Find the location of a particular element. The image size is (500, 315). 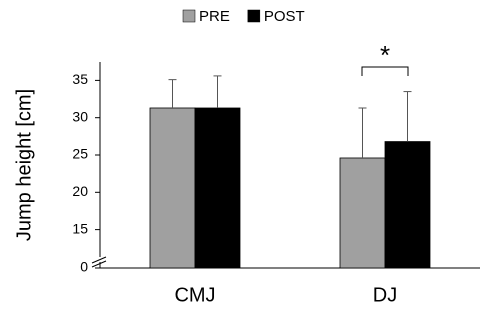

y-tick-label: 30 is located at coordinates (80, 116).